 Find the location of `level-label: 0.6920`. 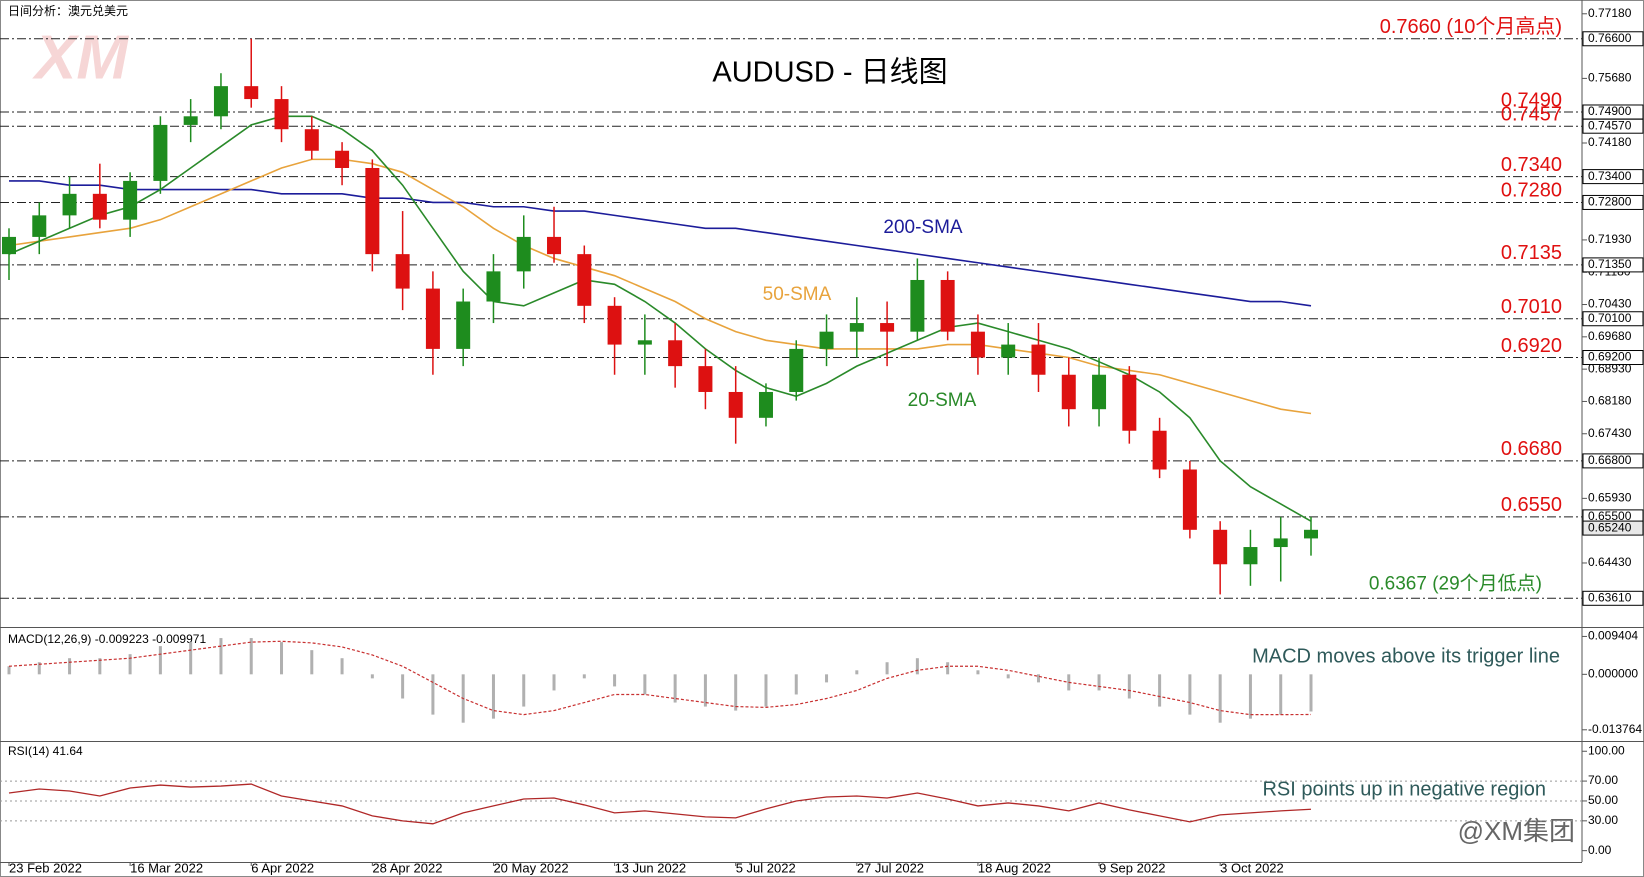

level-label: 0.6920 is located at coordinates (1531, 346).